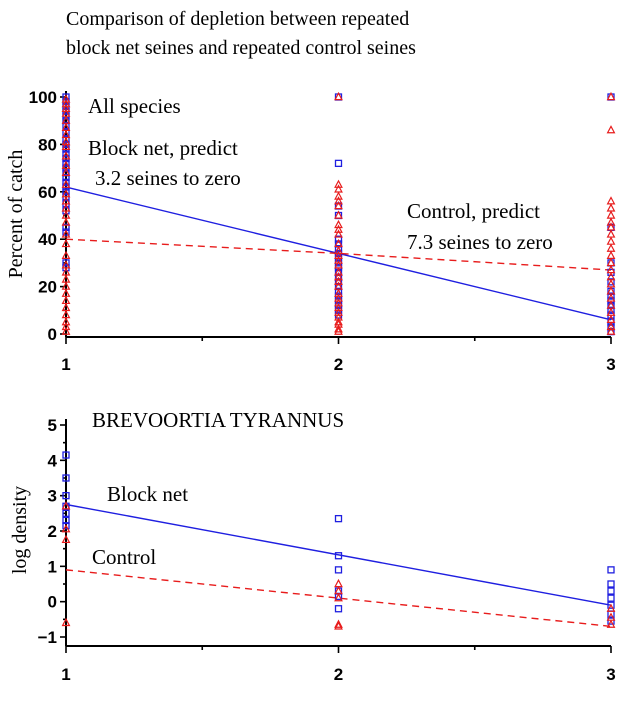 The image size is (627, 711). Describe the element at coordinates (47, 239) in the screenshot. I see `top-chart-y-tick-label: 40` at that location.